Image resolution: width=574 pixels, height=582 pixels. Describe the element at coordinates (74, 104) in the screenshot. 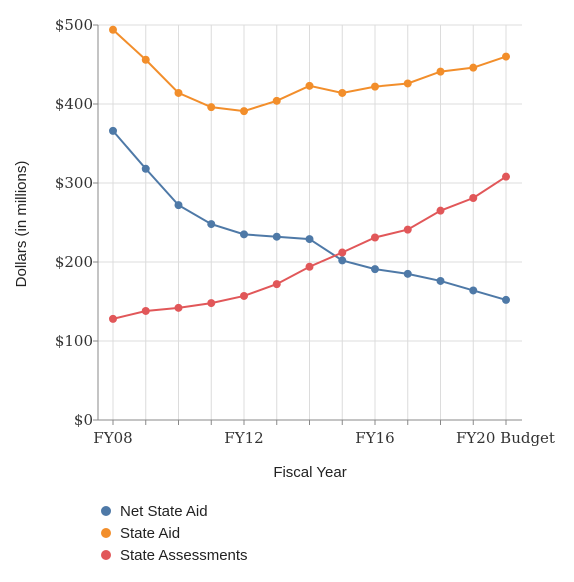

I see `y-tick-label: $400` at that location.